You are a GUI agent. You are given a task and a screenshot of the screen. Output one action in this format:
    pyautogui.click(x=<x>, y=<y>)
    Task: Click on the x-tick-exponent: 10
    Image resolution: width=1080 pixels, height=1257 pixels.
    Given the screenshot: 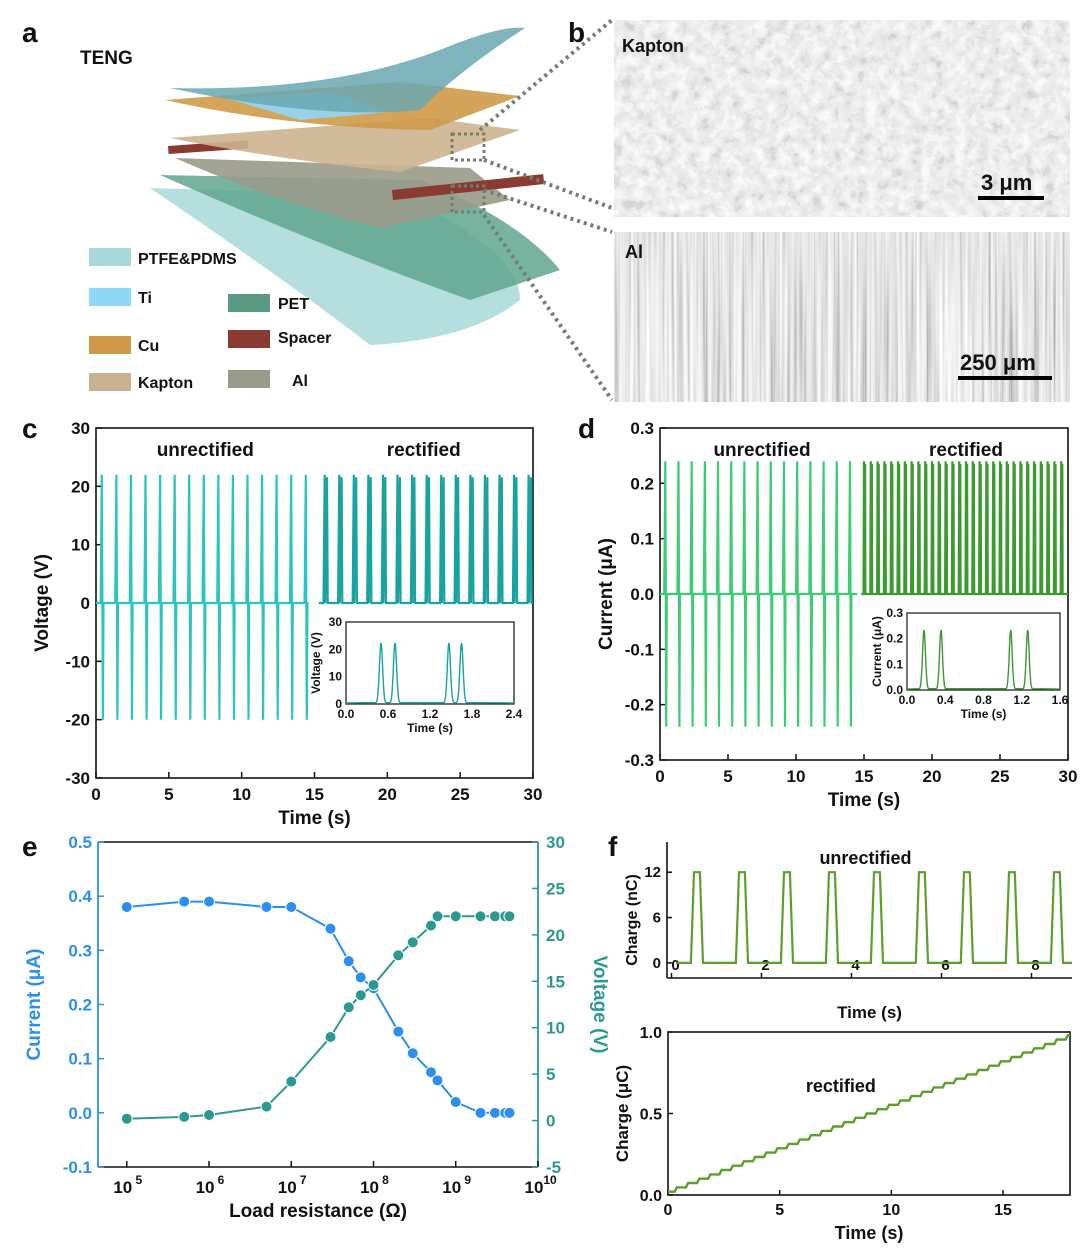 What is the action you would take?
    pyautogui.click(x=550, y=1180)
    